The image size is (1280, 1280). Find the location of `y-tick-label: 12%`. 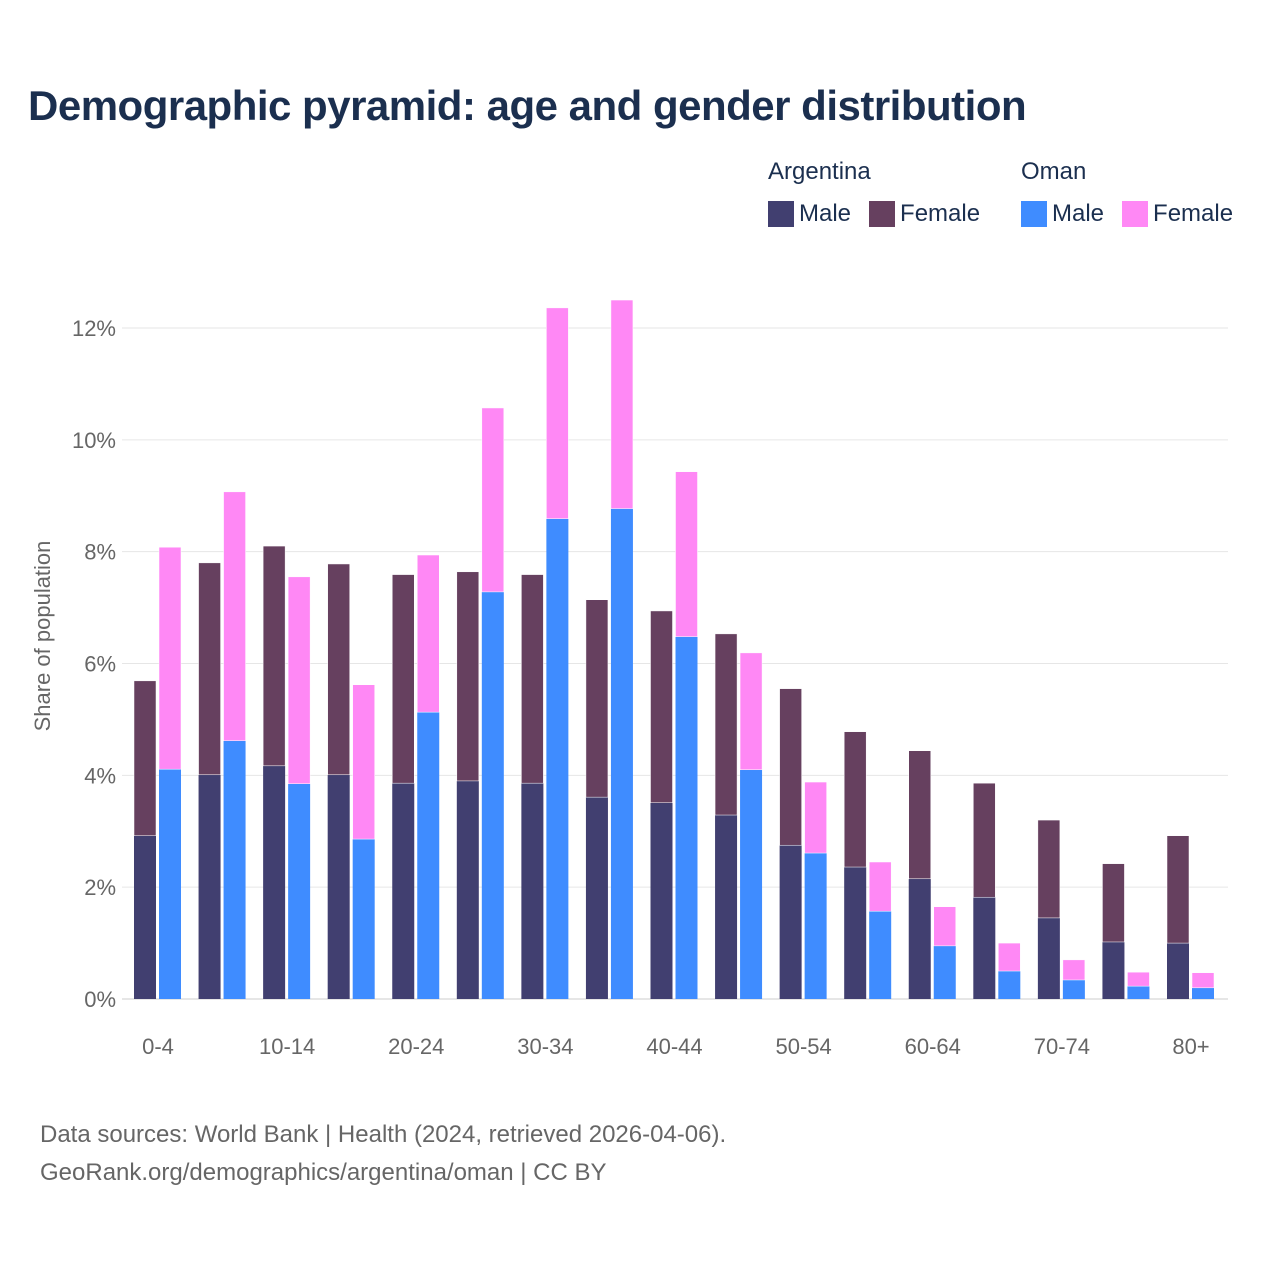

y-tick-label: 12% is located at coordinates (94, 328).